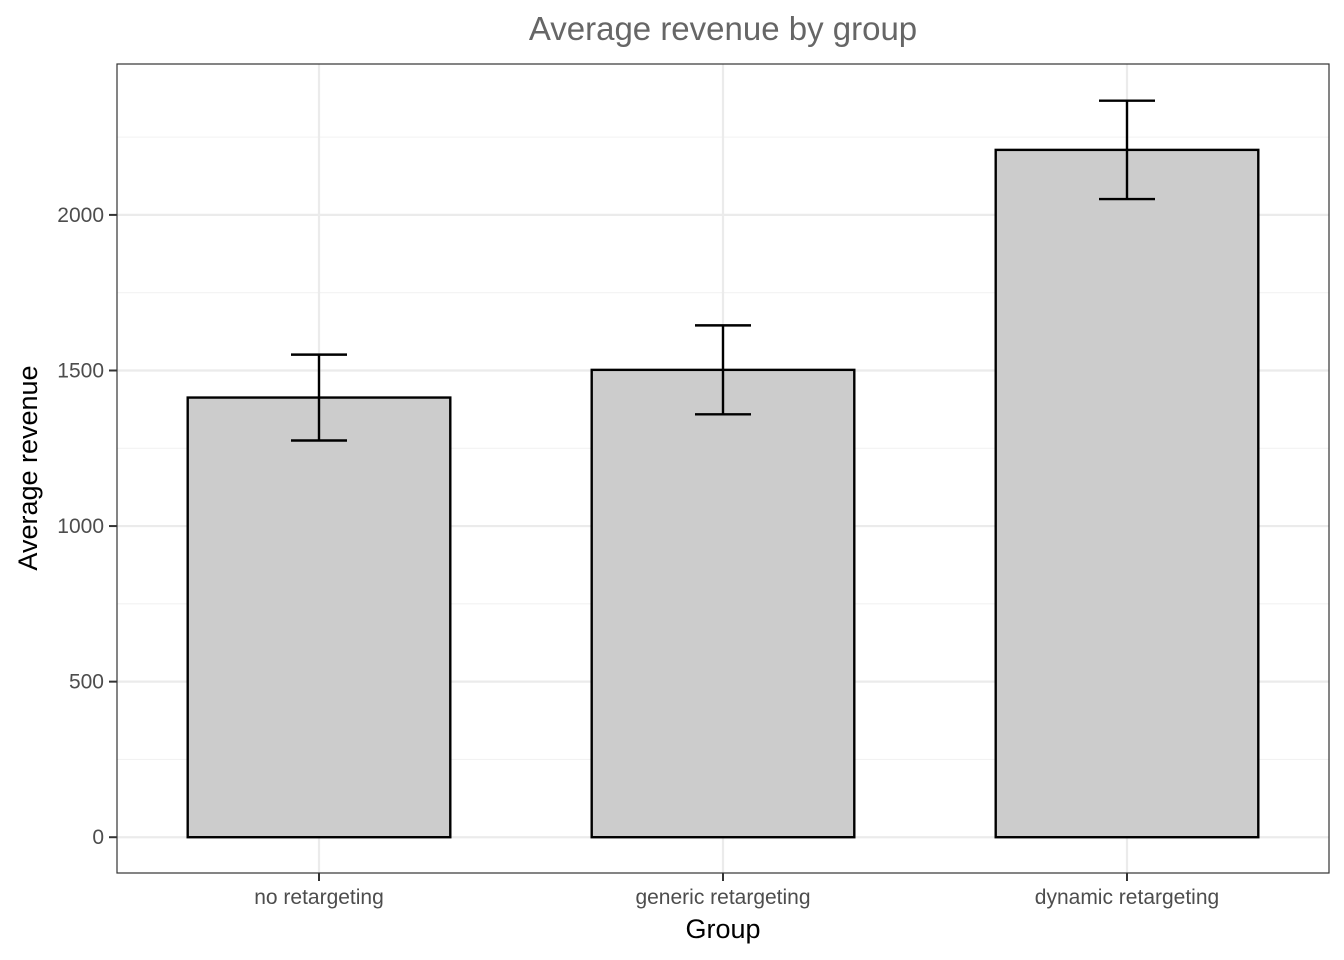  I want to click on x-axis-title: Group, so click(722, 929).